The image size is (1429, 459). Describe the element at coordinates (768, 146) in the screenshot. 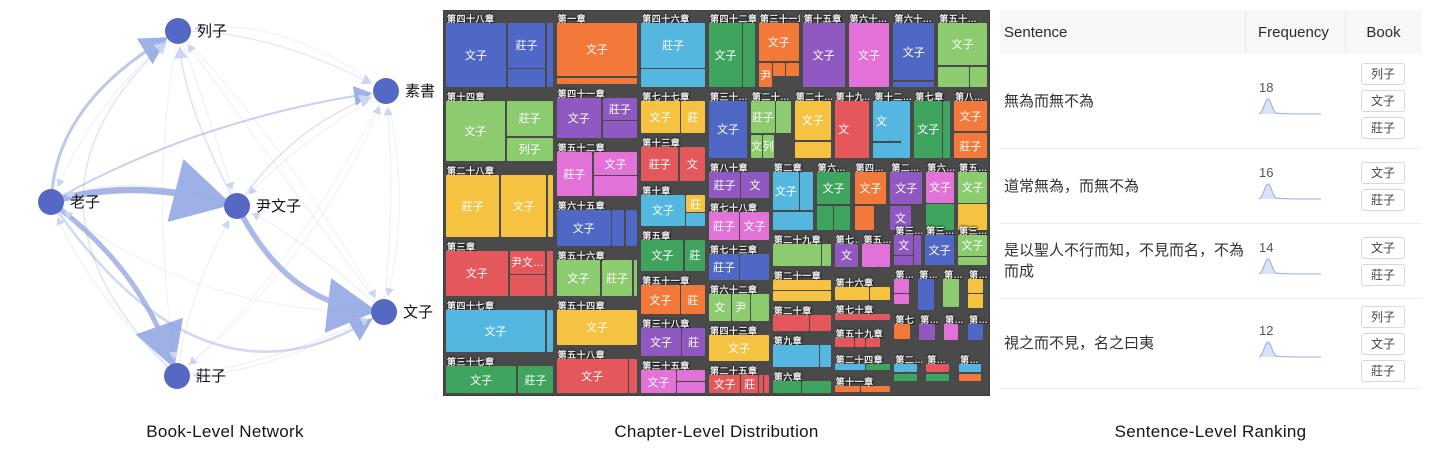

I see `treemap-cell: 列` at that location.